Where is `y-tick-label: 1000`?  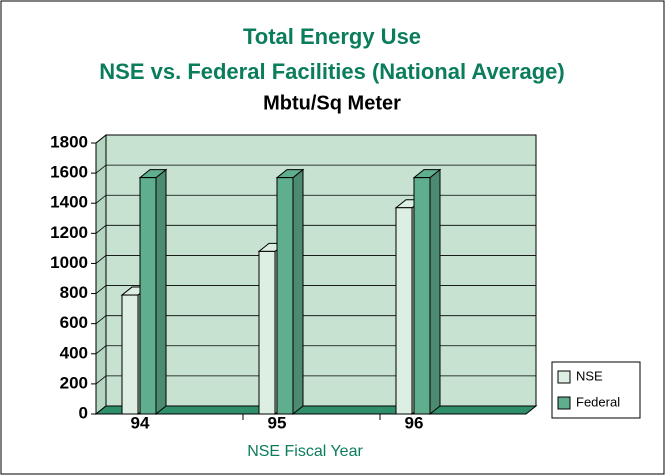
y-tick-label: 1000 is located at coordinates (69, 262).